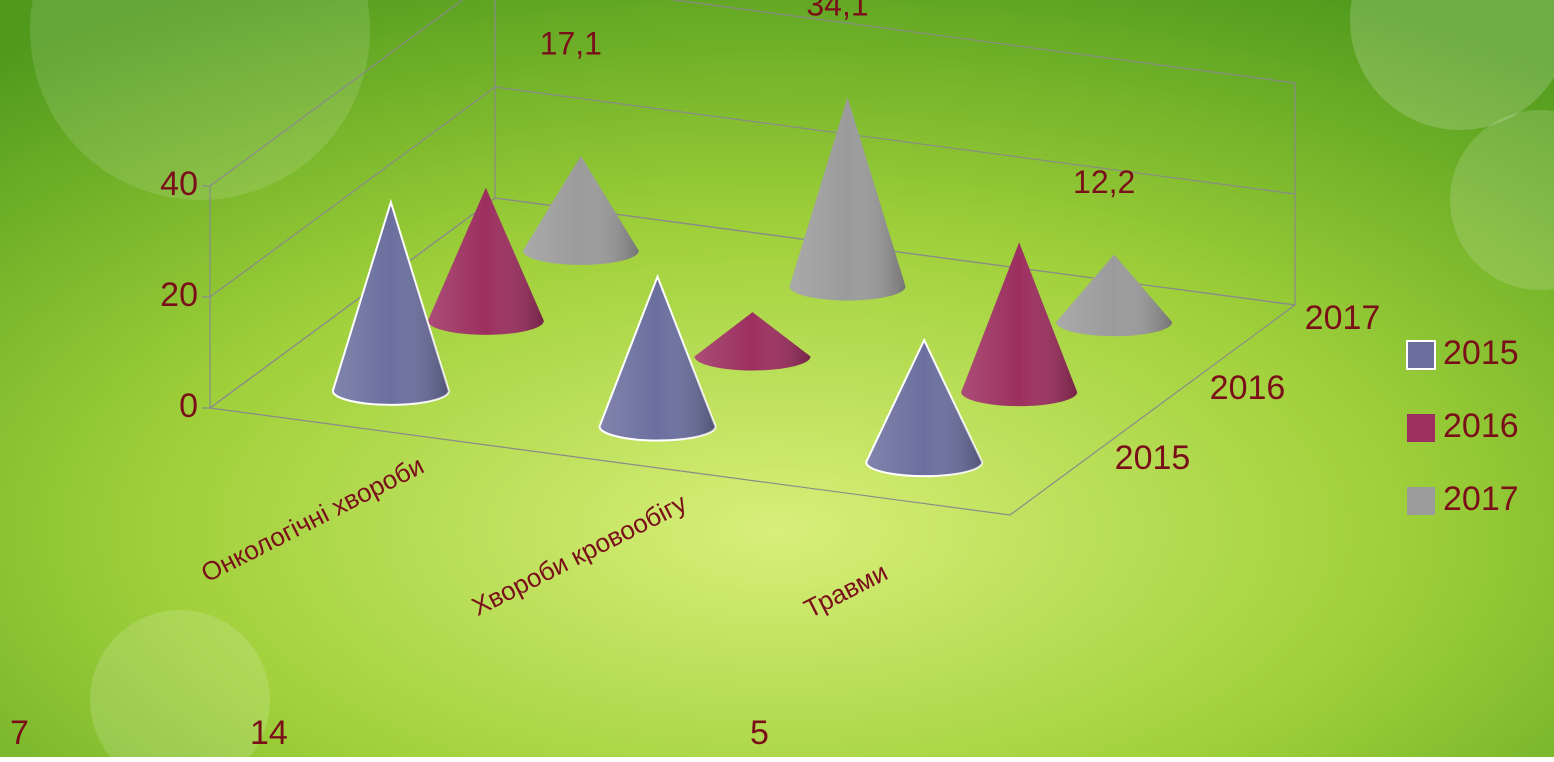 The width and height of the screenshot is (1554, 762). I want to click on data-label: 17,1, so click(571, 43).